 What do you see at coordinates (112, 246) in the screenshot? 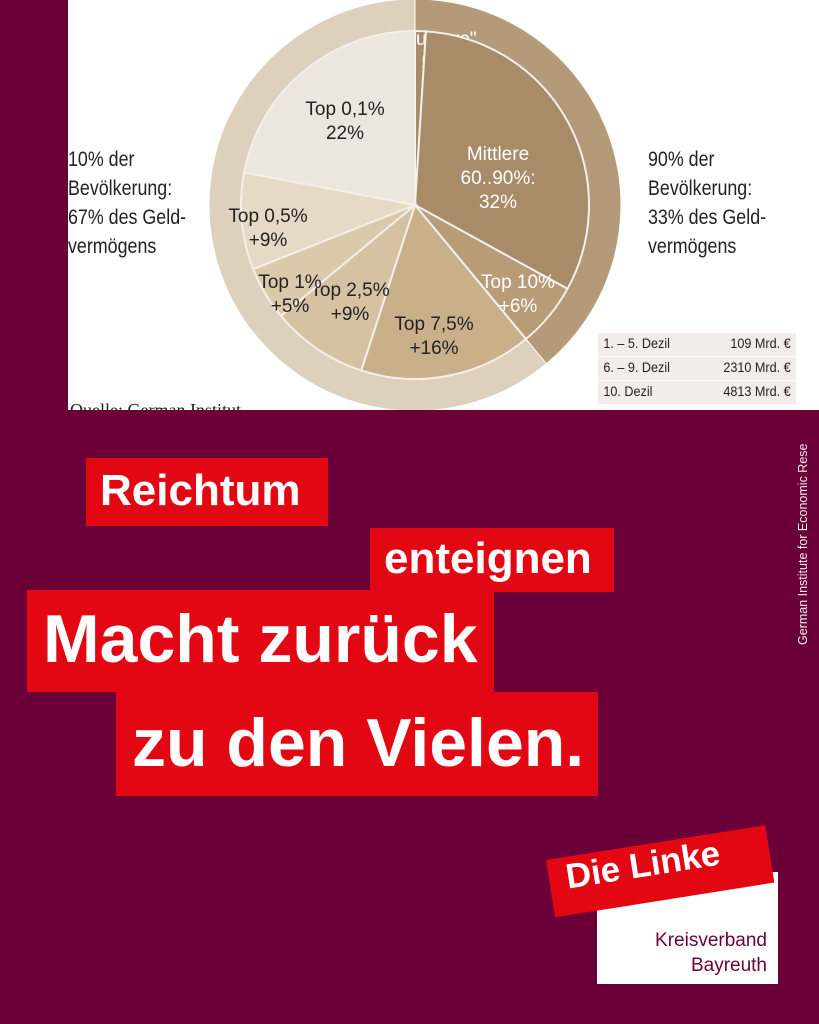
I see `left-annotation-line: vermögens` at bounding box center [112, 246].